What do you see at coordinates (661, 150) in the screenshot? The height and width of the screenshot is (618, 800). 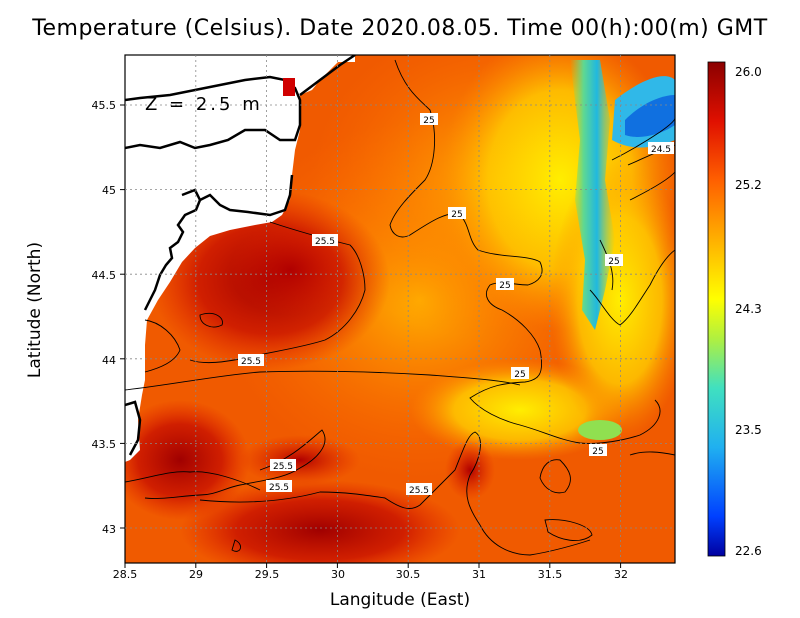 I see `contour-label: 24.5` at bounding box center [661, 150].